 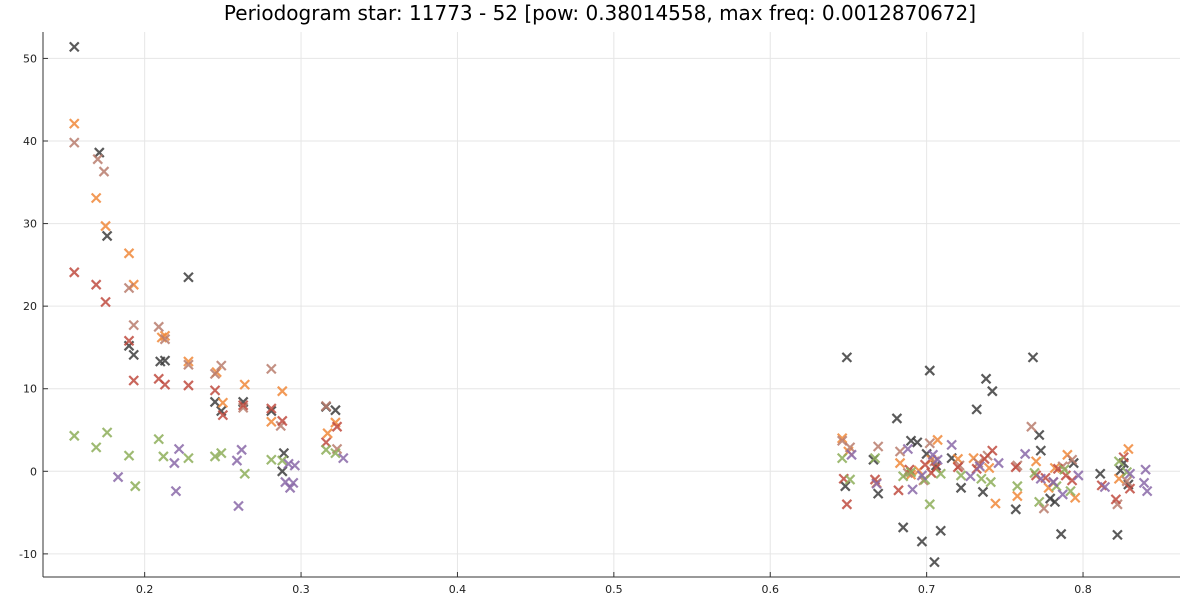 I want to click on y-tick-label: -10, so click(x=28, y=554).